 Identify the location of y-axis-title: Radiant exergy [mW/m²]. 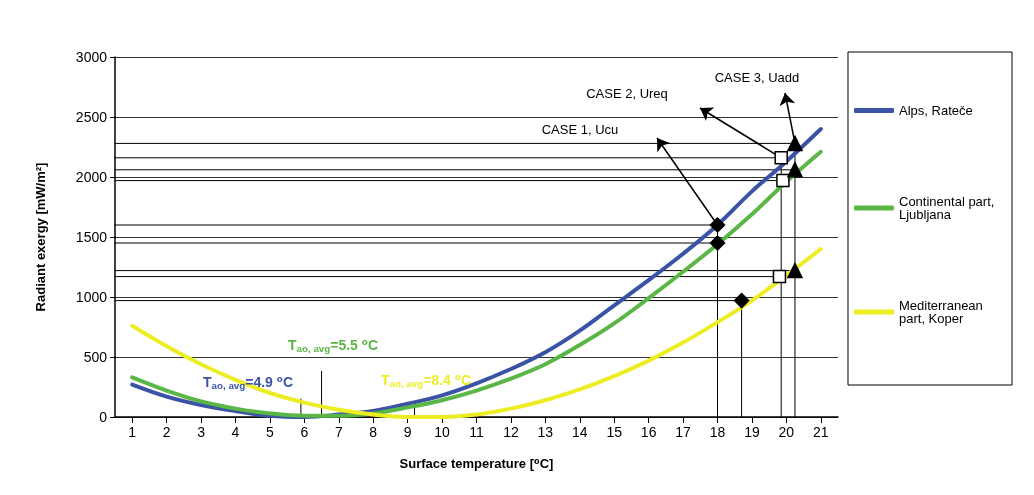
(40, 237).